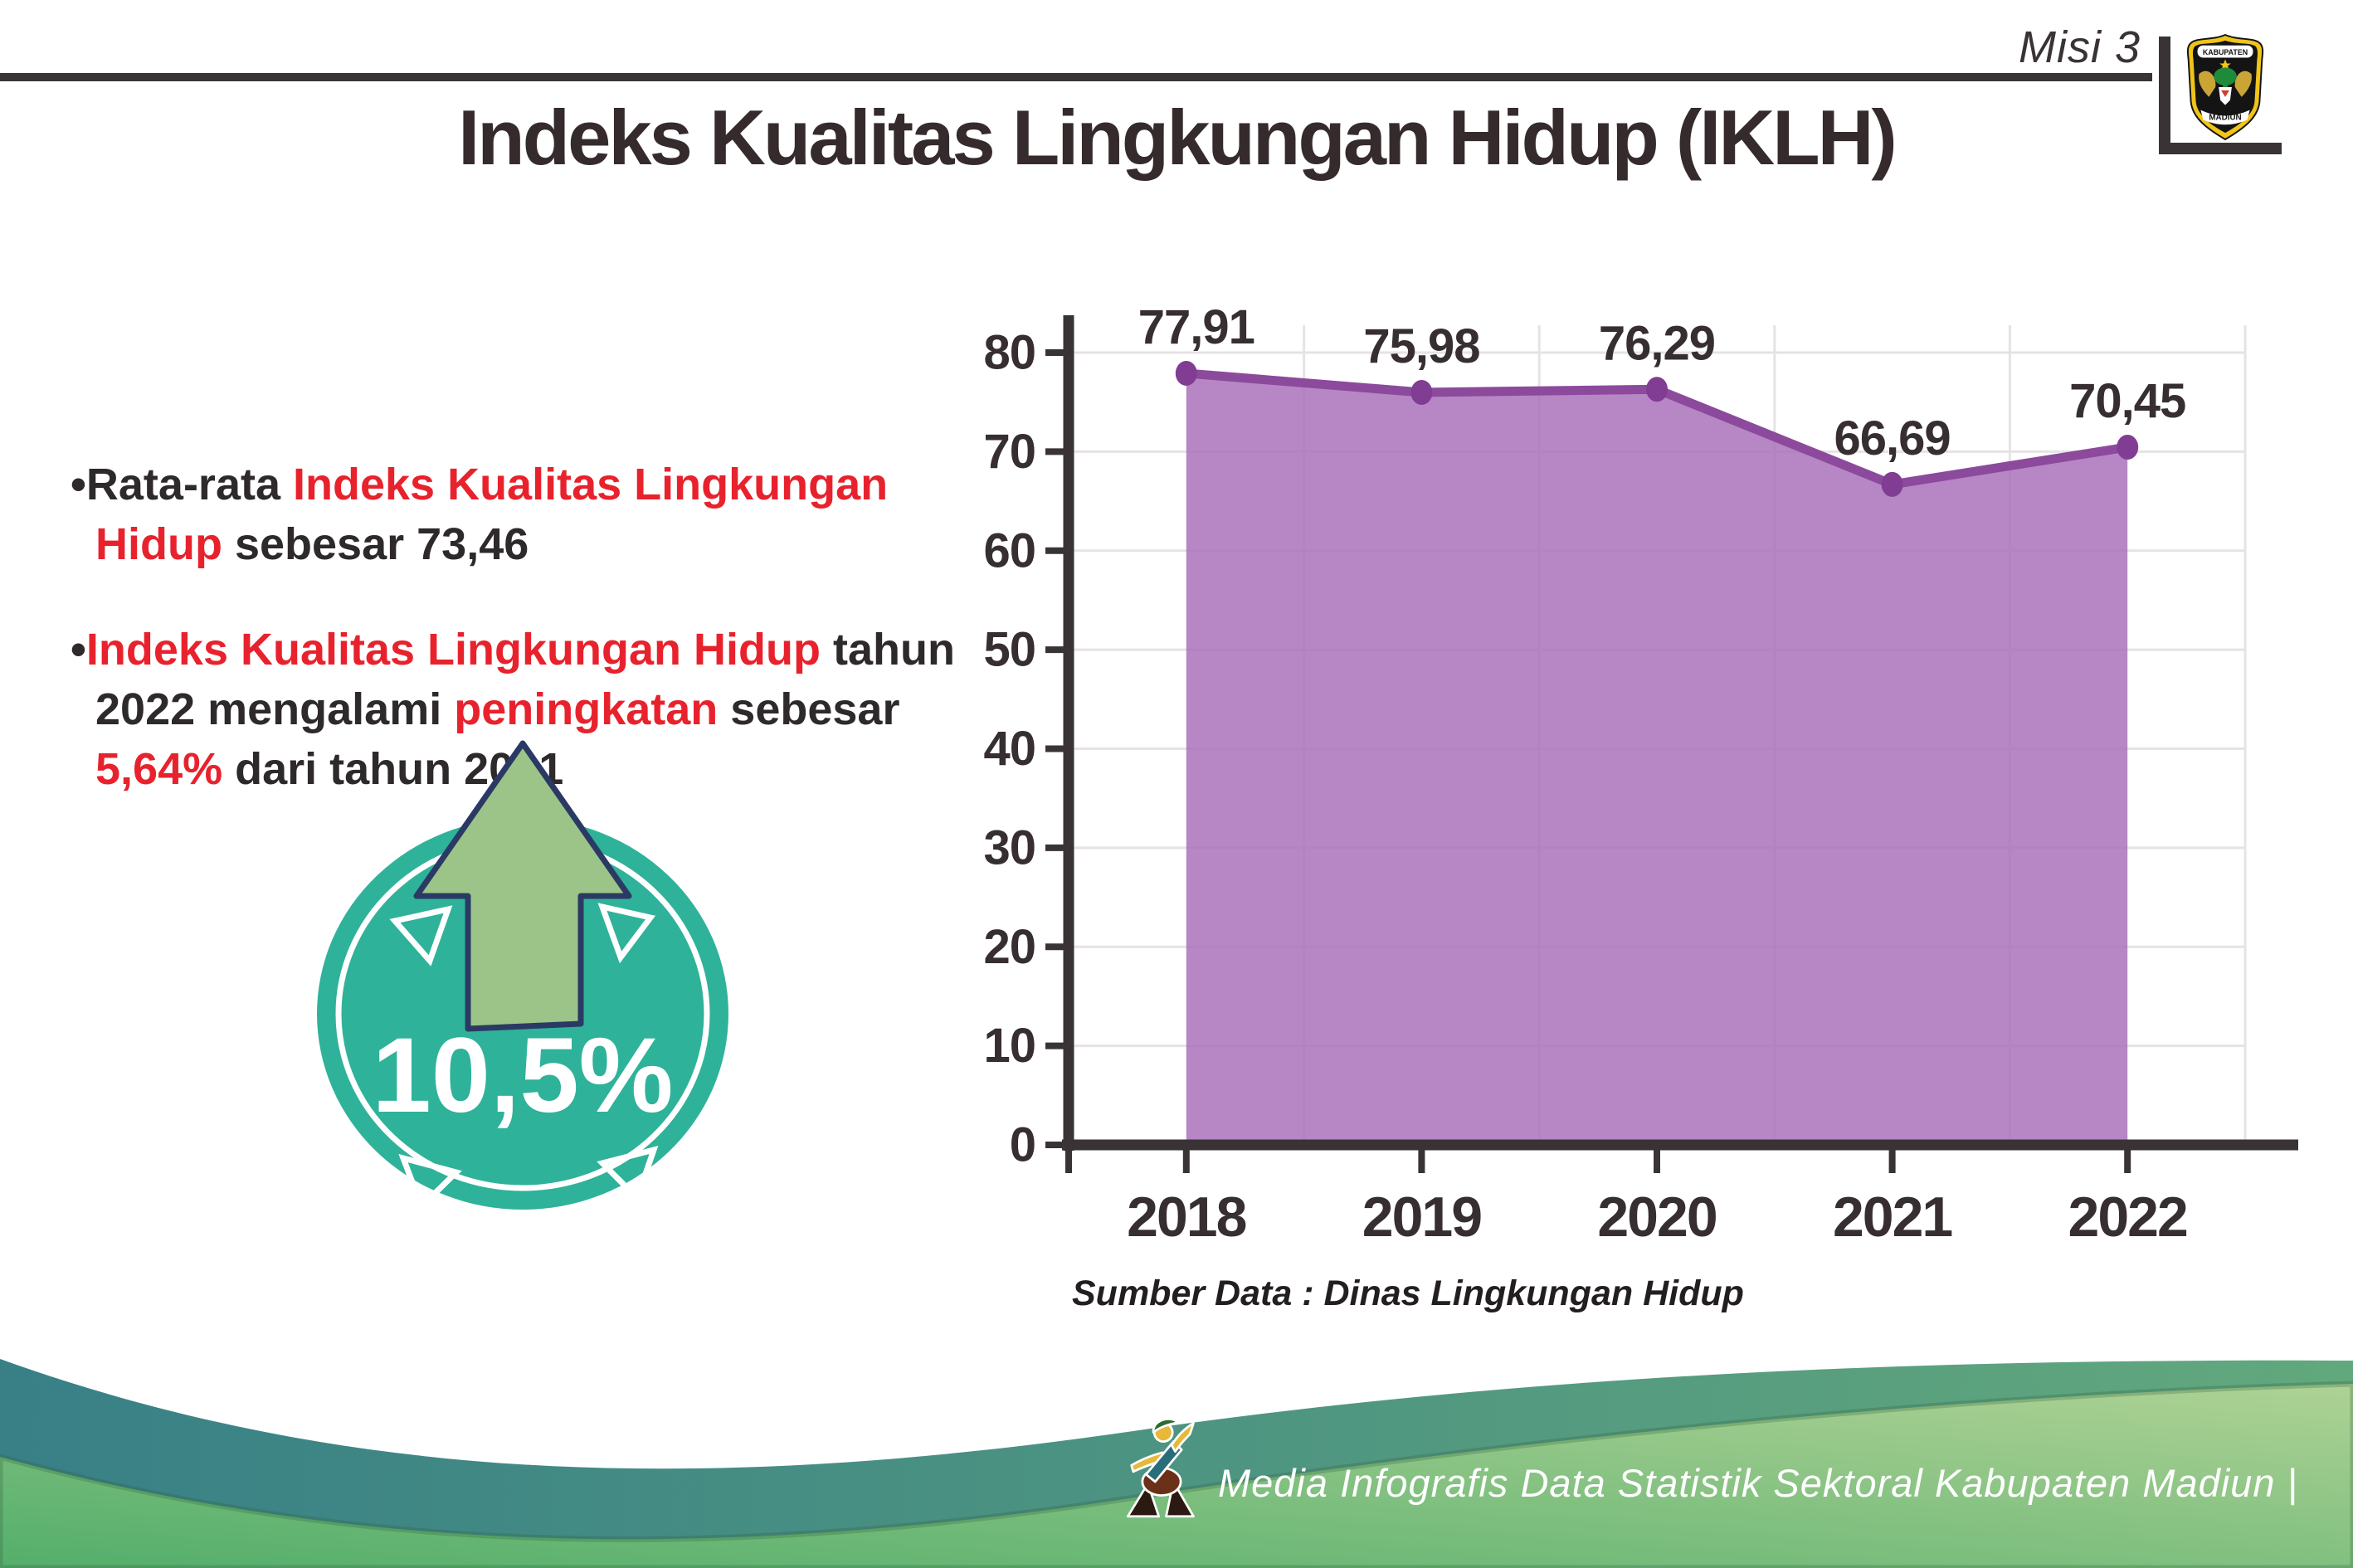  I want to click on up-arrow-icon, so click(522, 886).